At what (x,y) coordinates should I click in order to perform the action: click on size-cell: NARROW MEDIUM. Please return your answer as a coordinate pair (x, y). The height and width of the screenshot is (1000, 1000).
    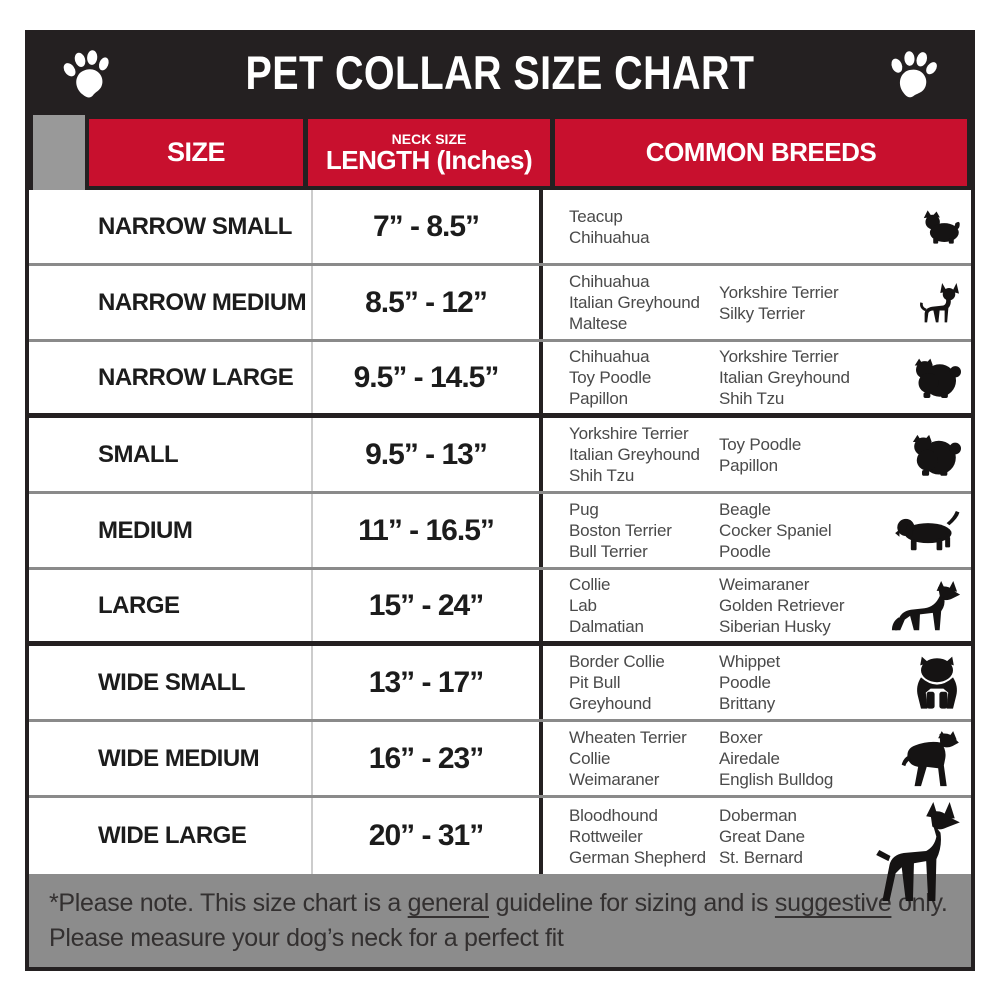
    Looking at the image, I should click on (199, 302).